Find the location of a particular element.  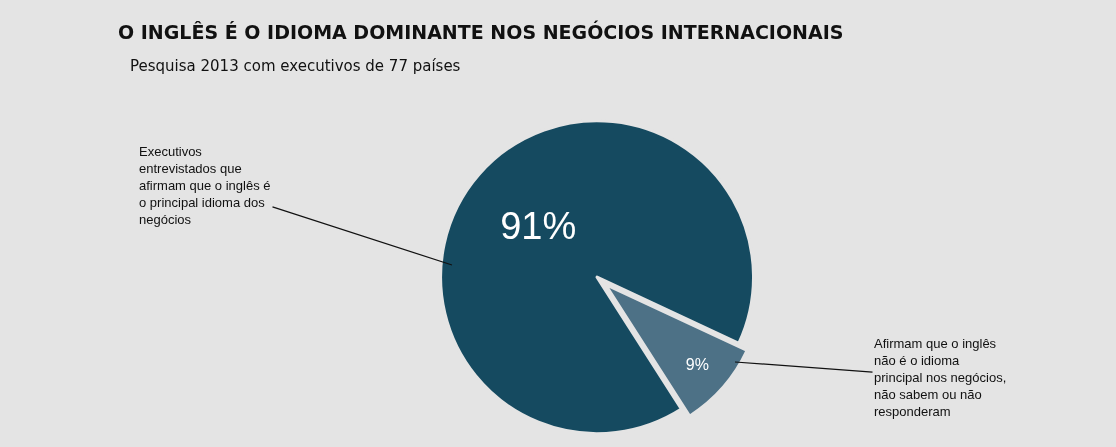

chart-title: O INGLÊS É O IDIOMA DOMINANTE NOS NEGÓCIOS INTERNACIONAIS is located at coordinates (481, 31).